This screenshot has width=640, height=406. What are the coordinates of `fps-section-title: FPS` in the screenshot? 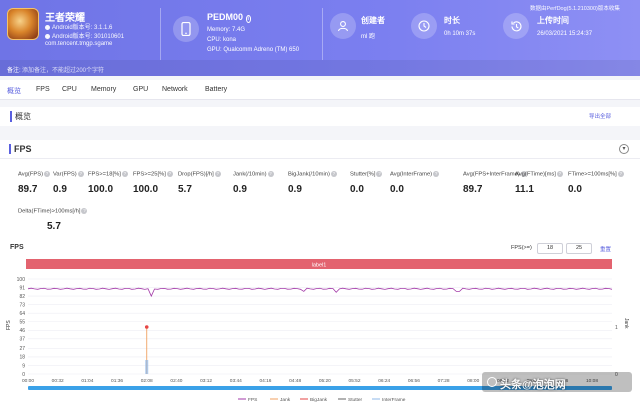 It's located at (20, 149).